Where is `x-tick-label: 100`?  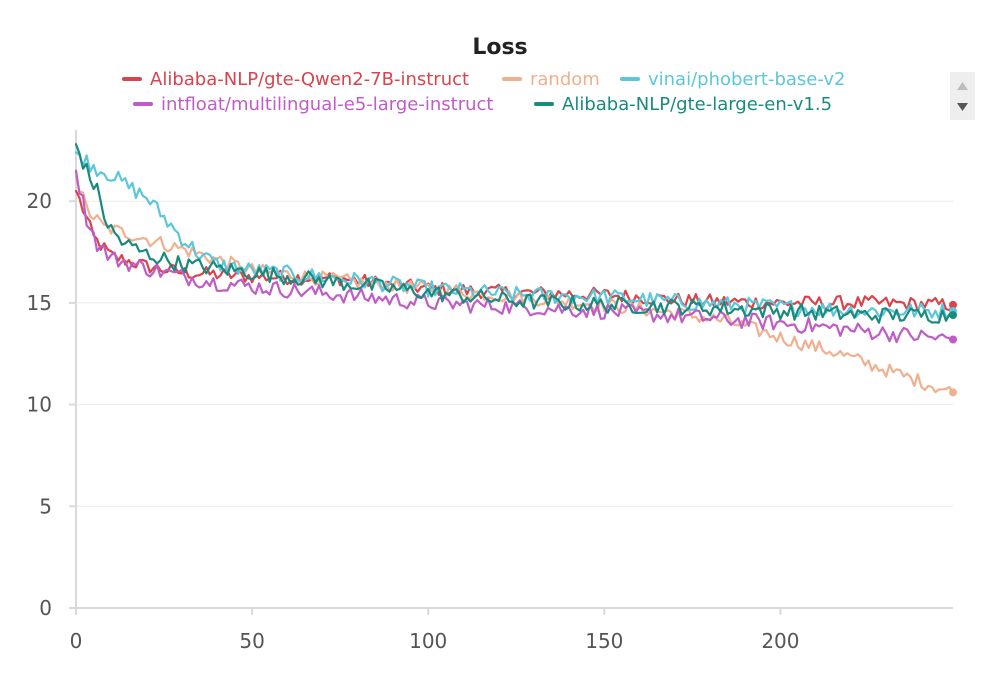 x-tick-label: 100 is located at coordinates (428, 641).